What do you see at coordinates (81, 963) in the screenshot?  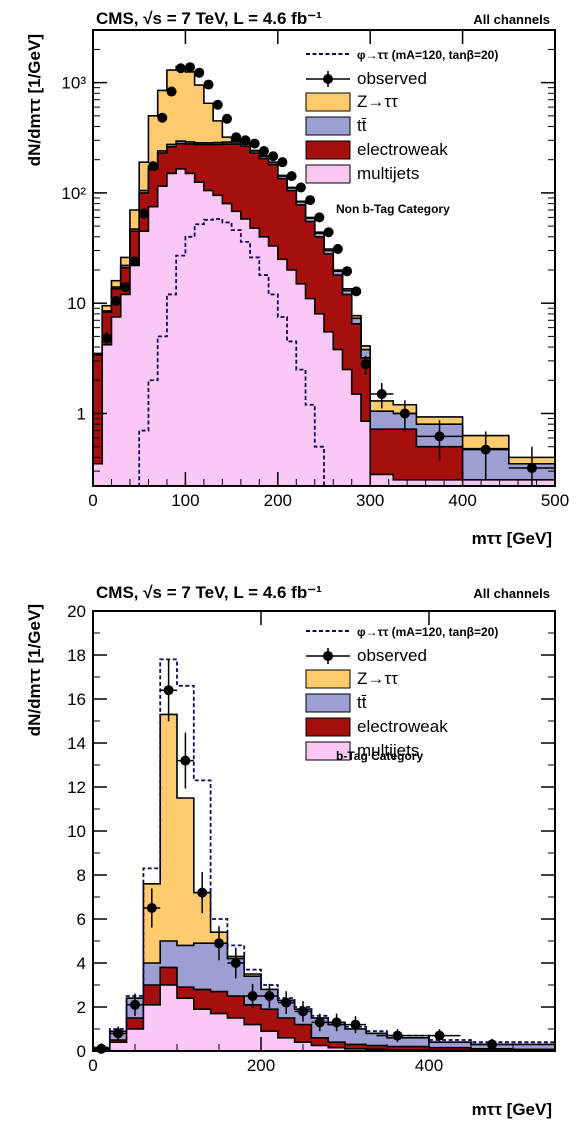 I see `panel2-ytick-label: 4` at bounding box center [81, 963].